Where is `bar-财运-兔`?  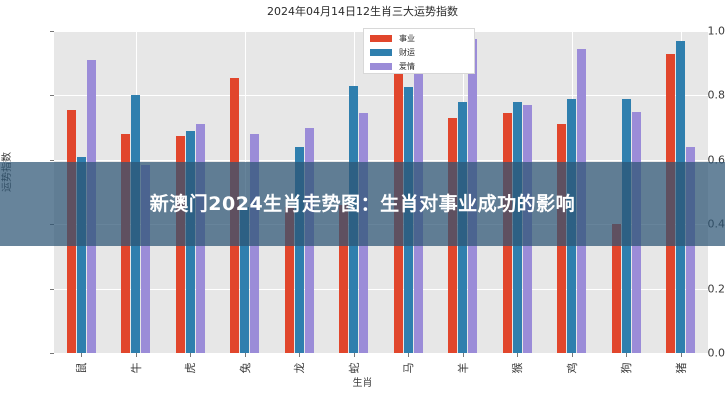
bar-财运-兔 is located at coordinates (245, 279).